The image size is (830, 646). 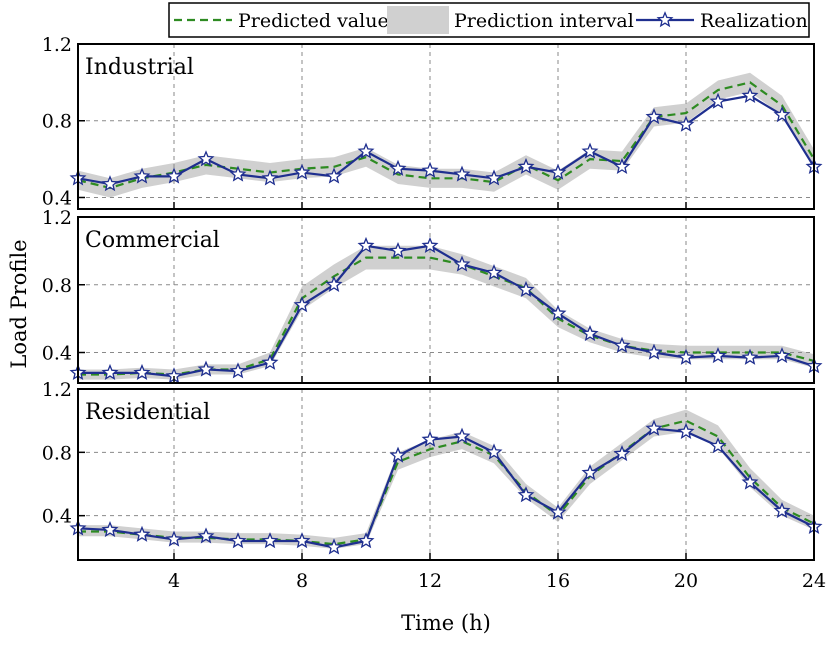 I want to click on realization-line, so click(x=446, y=140).